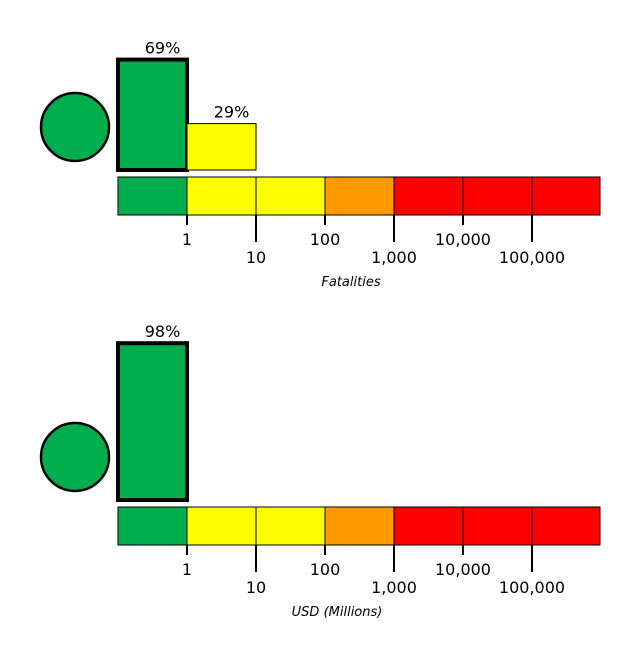 This screenshot has height=645, width=640. I want to click on x-axis-label: USD (Millions), so click(337, 612).